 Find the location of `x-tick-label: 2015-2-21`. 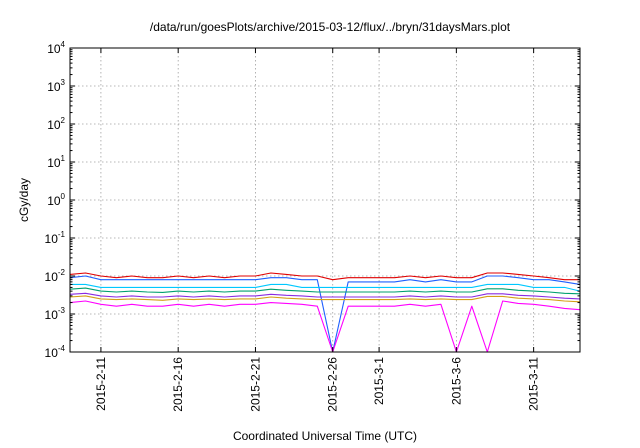

x-tick-label: 2015-2-21 is located at coordinates (255, 384).